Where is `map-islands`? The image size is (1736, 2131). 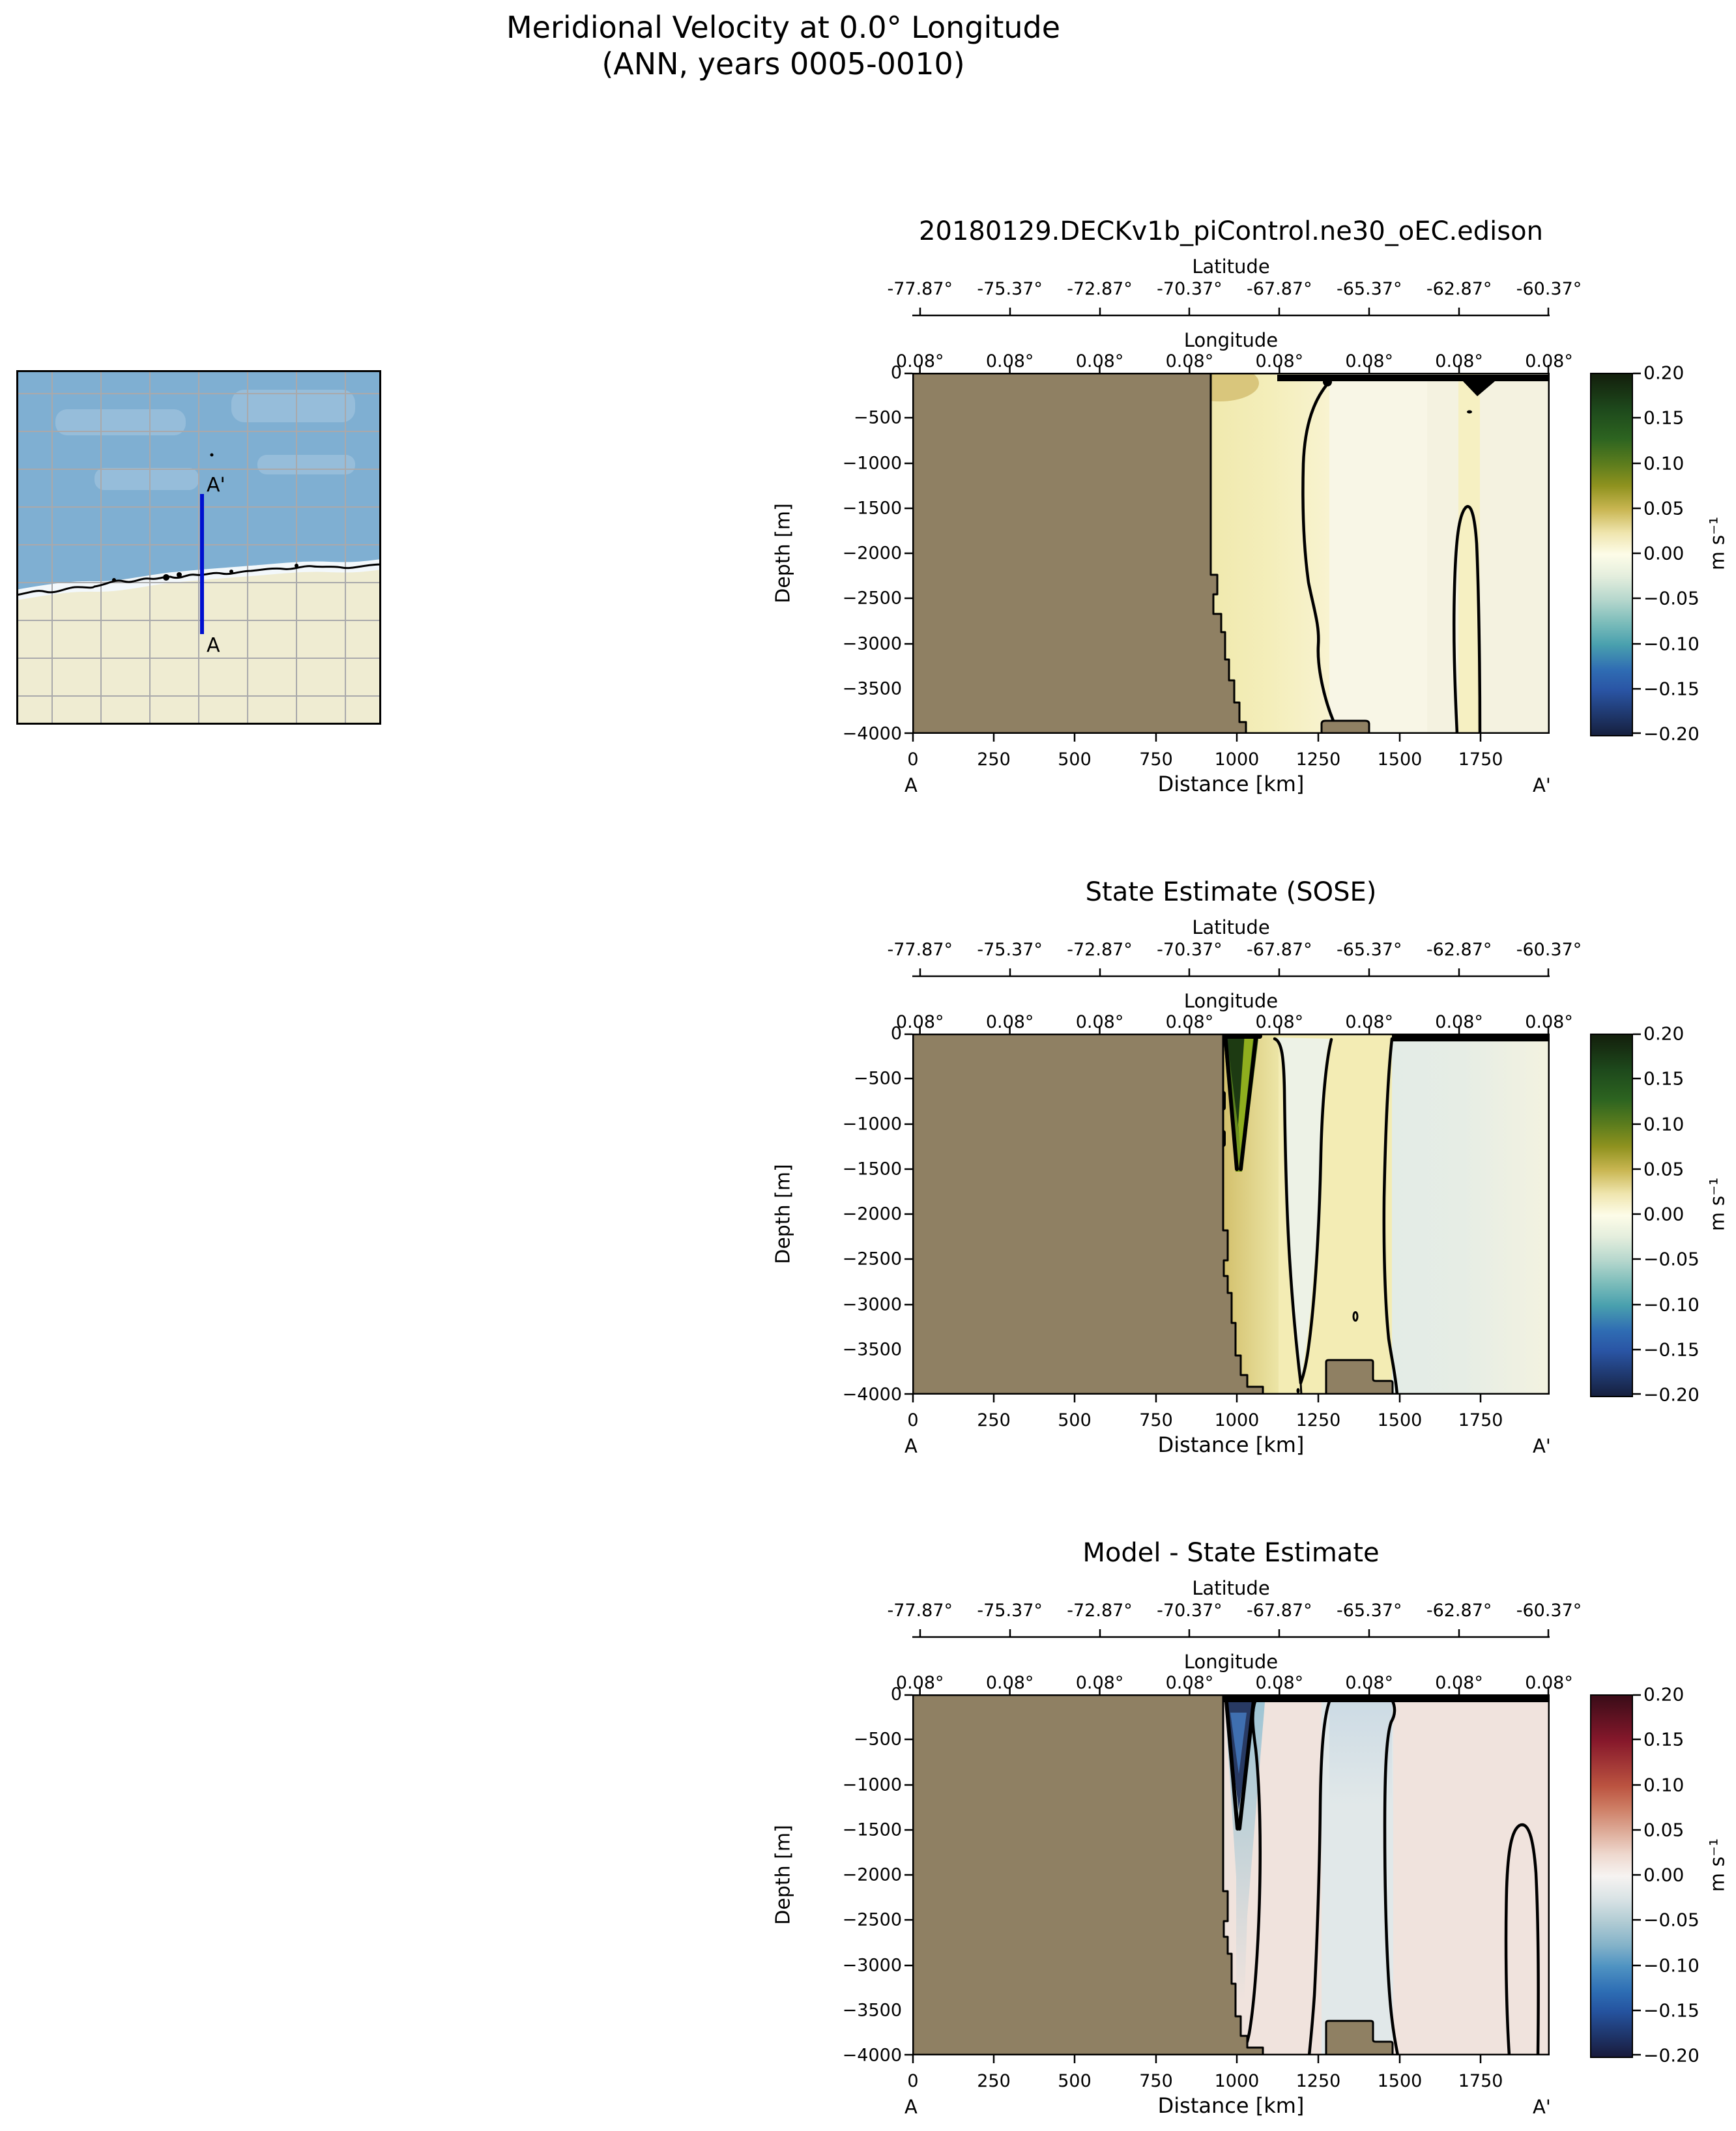 map-islands is located at coordinates (205, 517).